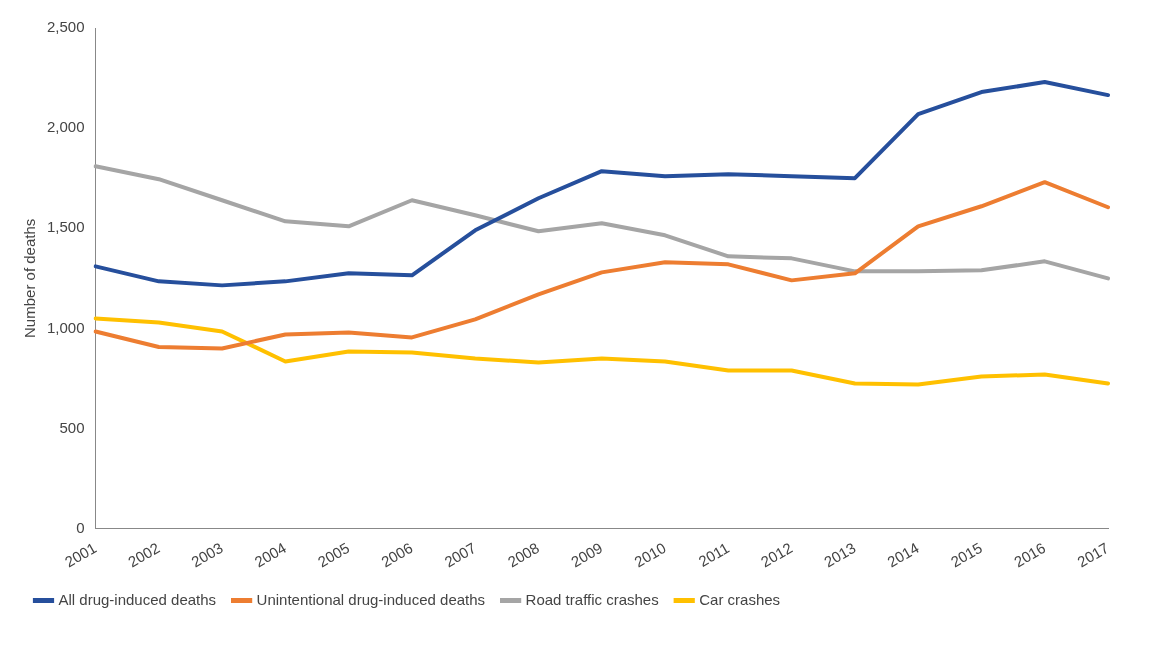 The image size is (1150, 646). Describe the element at coordinates (65, 227) in the screenshot. I see `y-tick-label: 1,500` at that location.